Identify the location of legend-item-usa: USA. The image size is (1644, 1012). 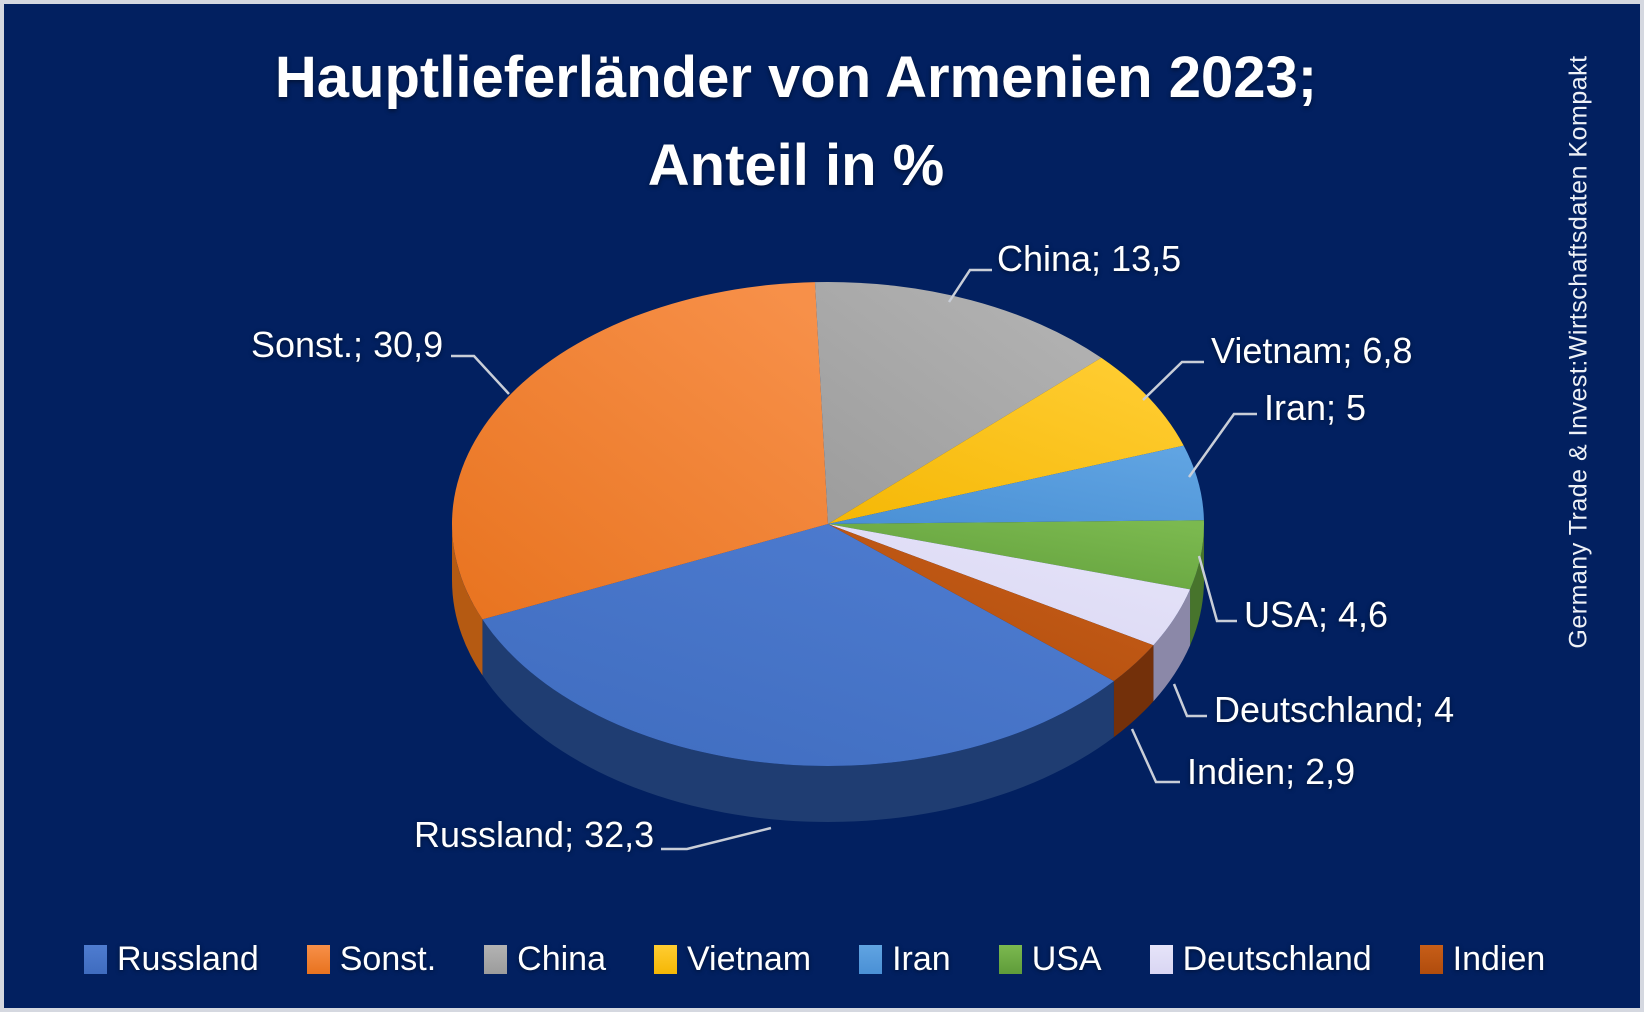
(1050, 959).